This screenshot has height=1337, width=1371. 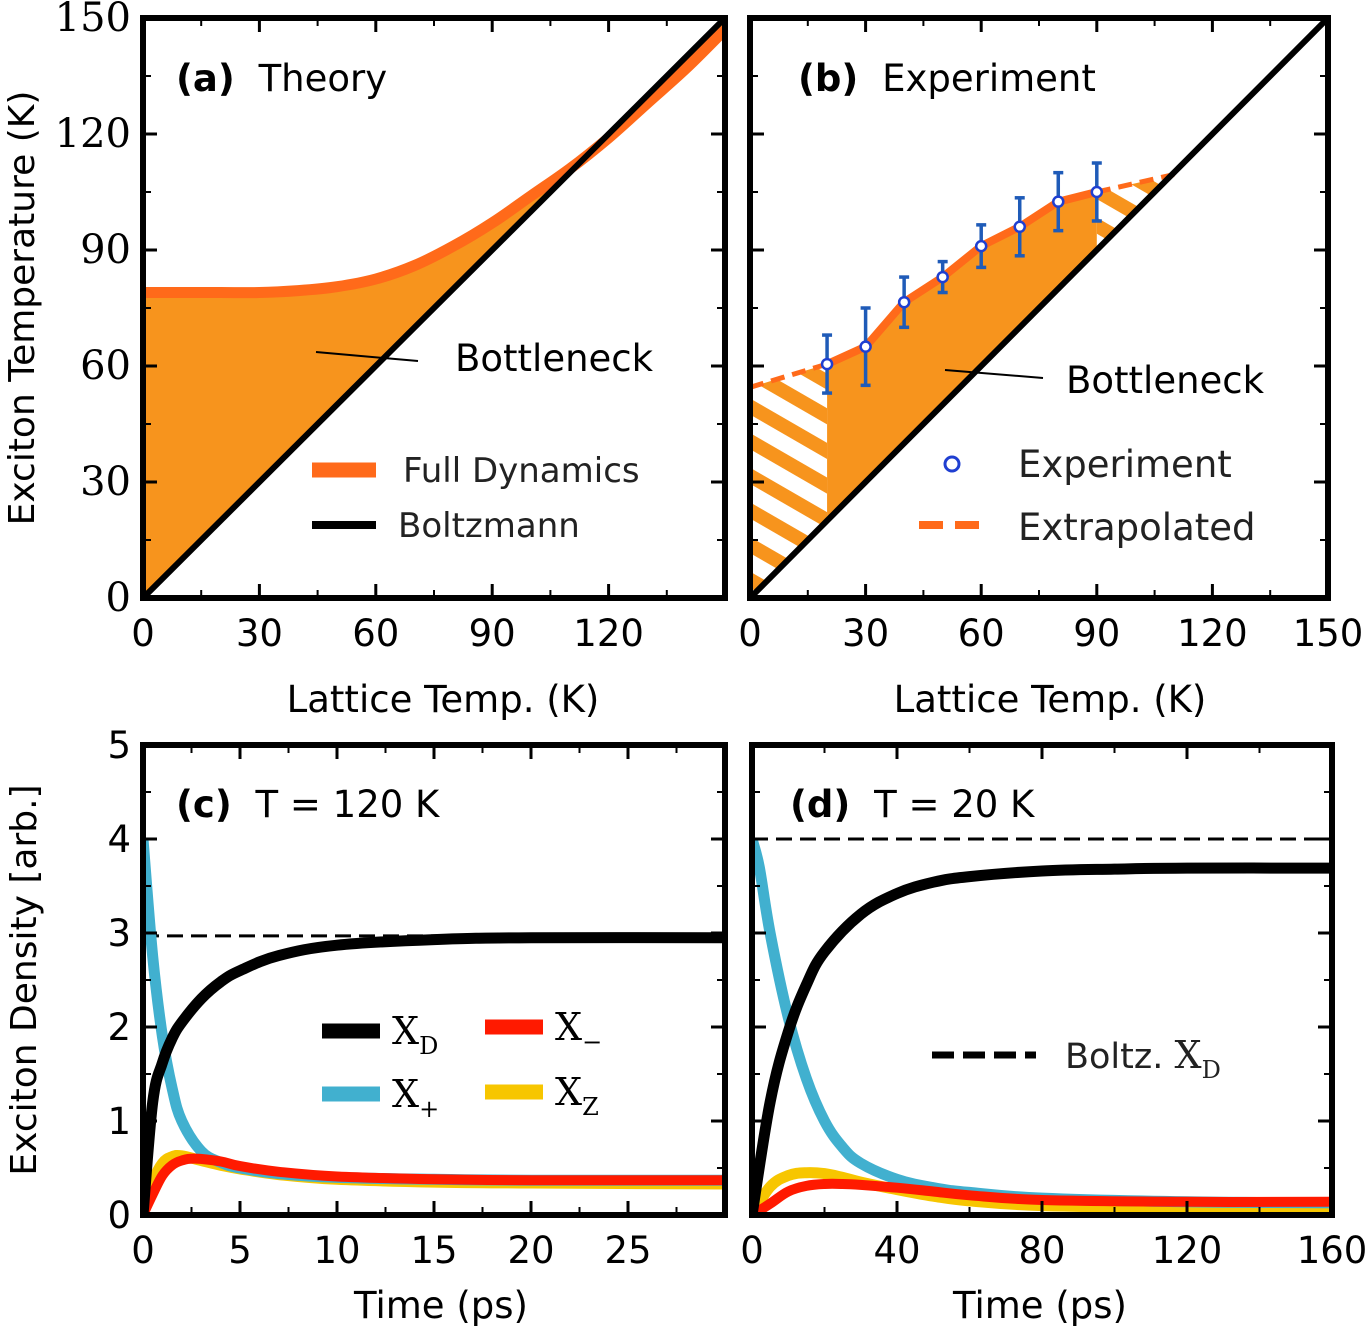 What do you see at coordinates (105, 482) in the screenshot?
I see `y-tick-label: 30` at bounding box center [105, 482].